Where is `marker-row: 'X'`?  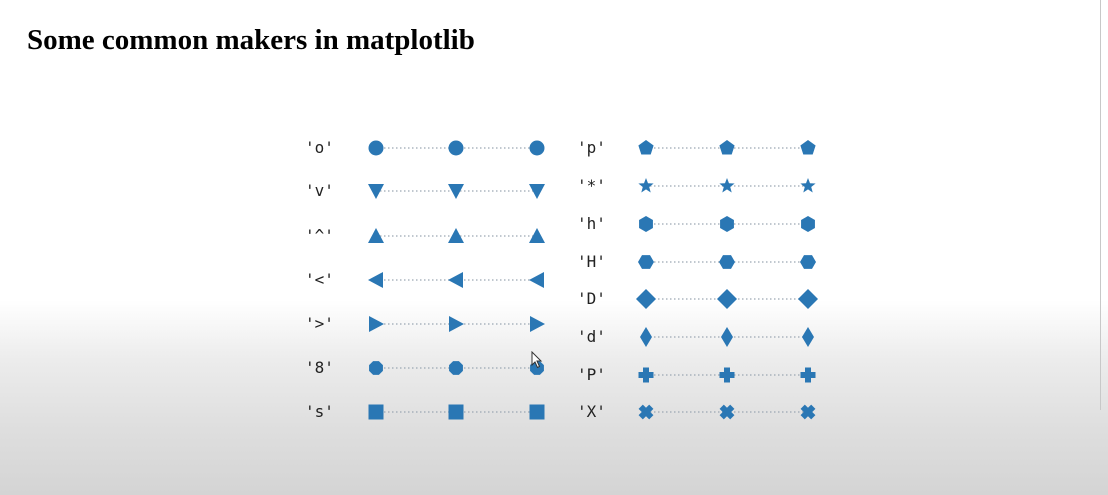
marker-row: 'X' is located at coordinates (696, 411).